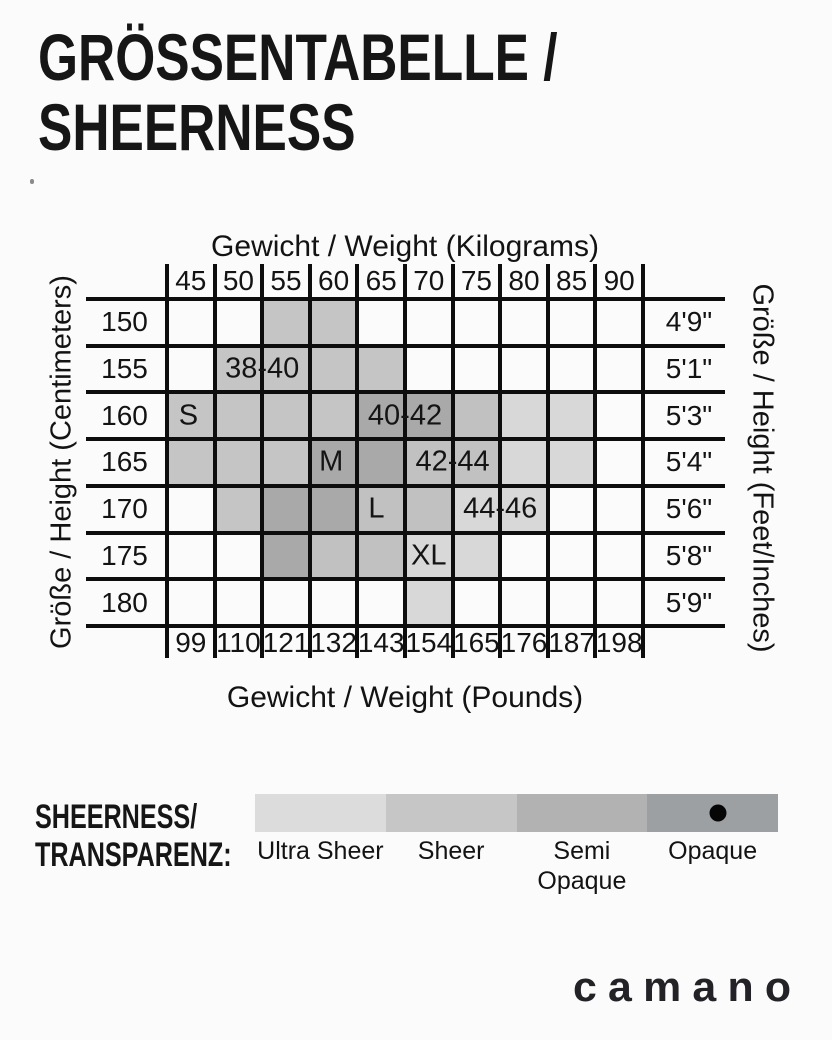 This screenshot has height=1040, width=832. Describe the element at coordinates (124, 462) in the screenshot. I see `cm-row-label: 165` at that location.